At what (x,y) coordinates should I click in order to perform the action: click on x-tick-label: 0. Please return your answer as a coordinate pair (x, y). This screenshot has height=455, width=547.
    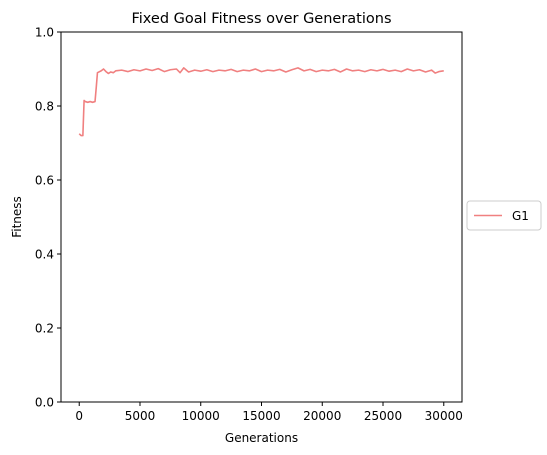
    Looking at the image, I should click on (79, 416).